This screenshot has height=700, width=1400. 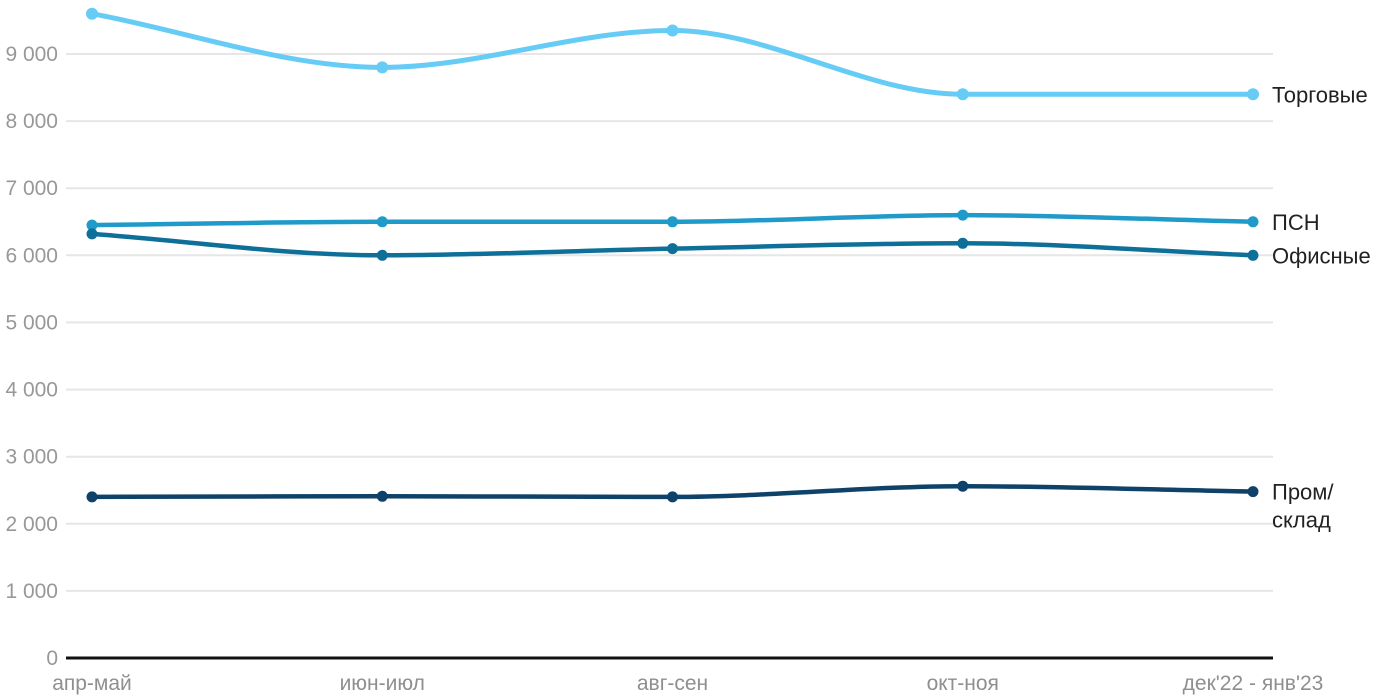 What do you see at coordinates (31, 390) in the screenshot?
I see `y-axis-tick-label: 4 000` at bounding box center [31, 390].